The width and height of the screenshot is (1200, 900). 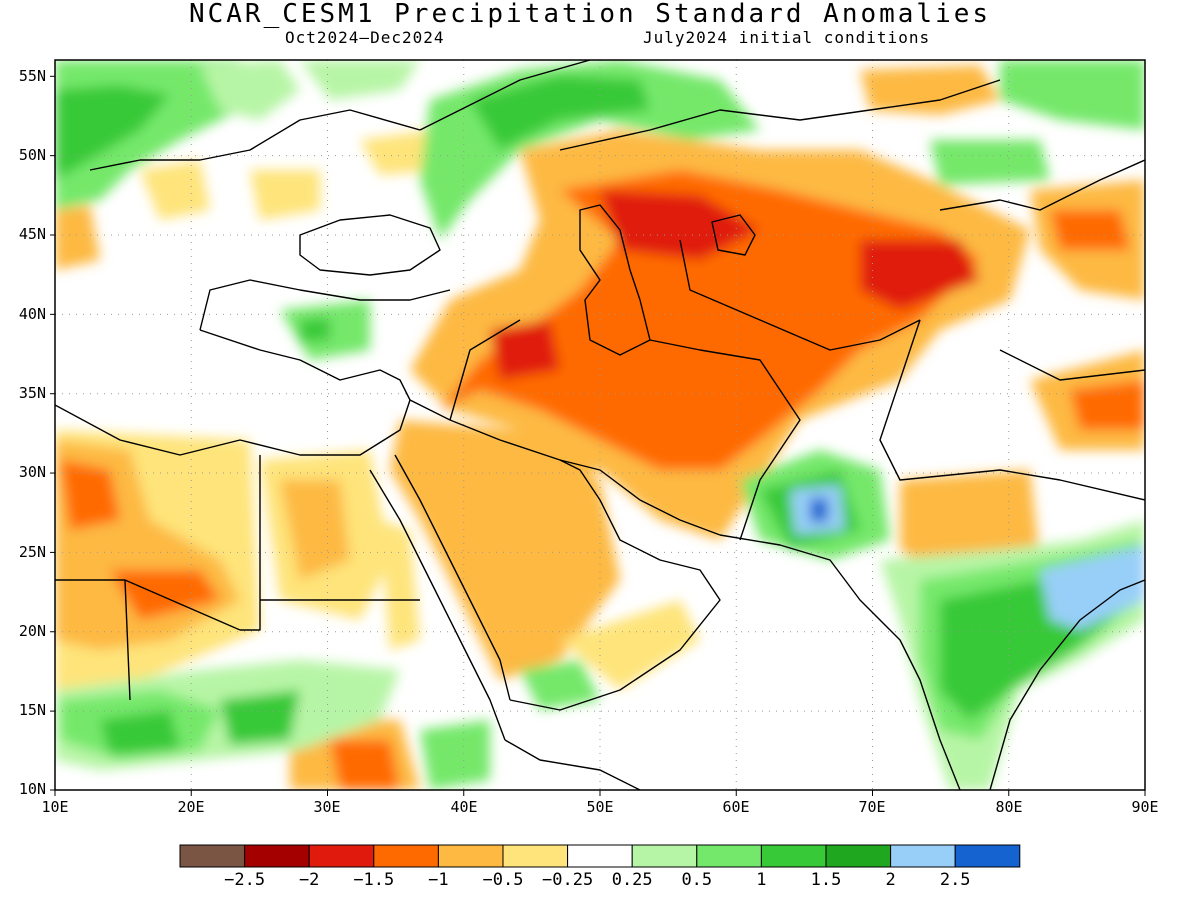 I want to click on colorbar-label: 2.5, so click(x=955, y=880).